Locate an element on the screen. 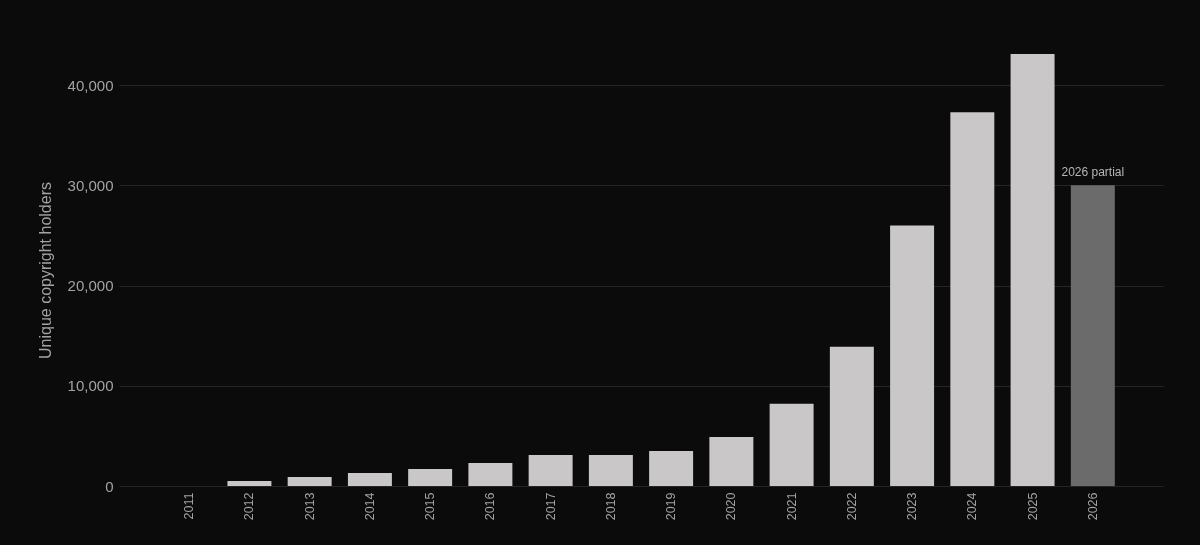 This screenshot has width=1200, height=545. y-axis-title: Unique copyright holders is located at coordinates (45, 270).